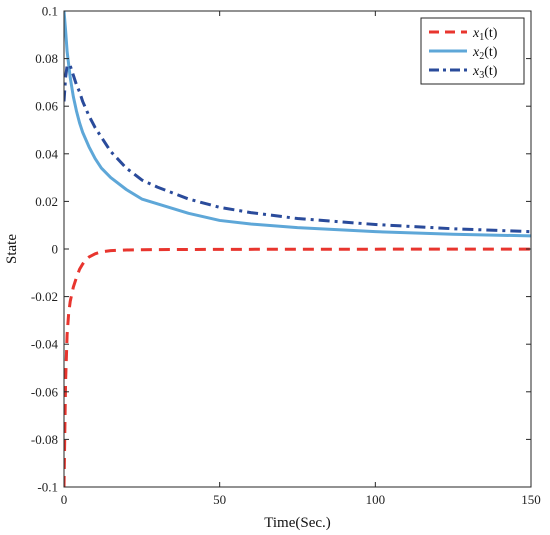  What do you see at coordinates (46, 153) in the screenshot?
I see `y-tick-label: 0.04` at bounding box center [46, 153].